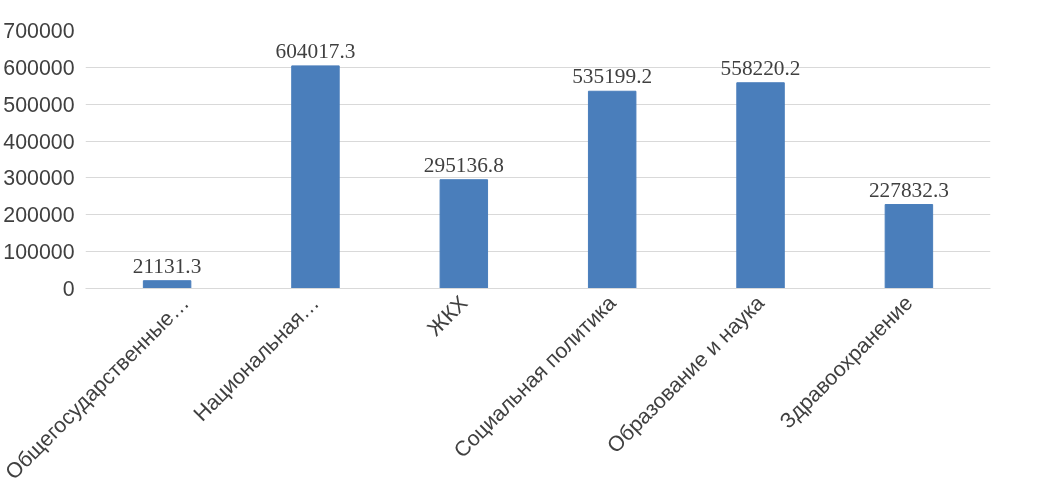  I want to click on data-label: 558220.2, so click(760, 67).